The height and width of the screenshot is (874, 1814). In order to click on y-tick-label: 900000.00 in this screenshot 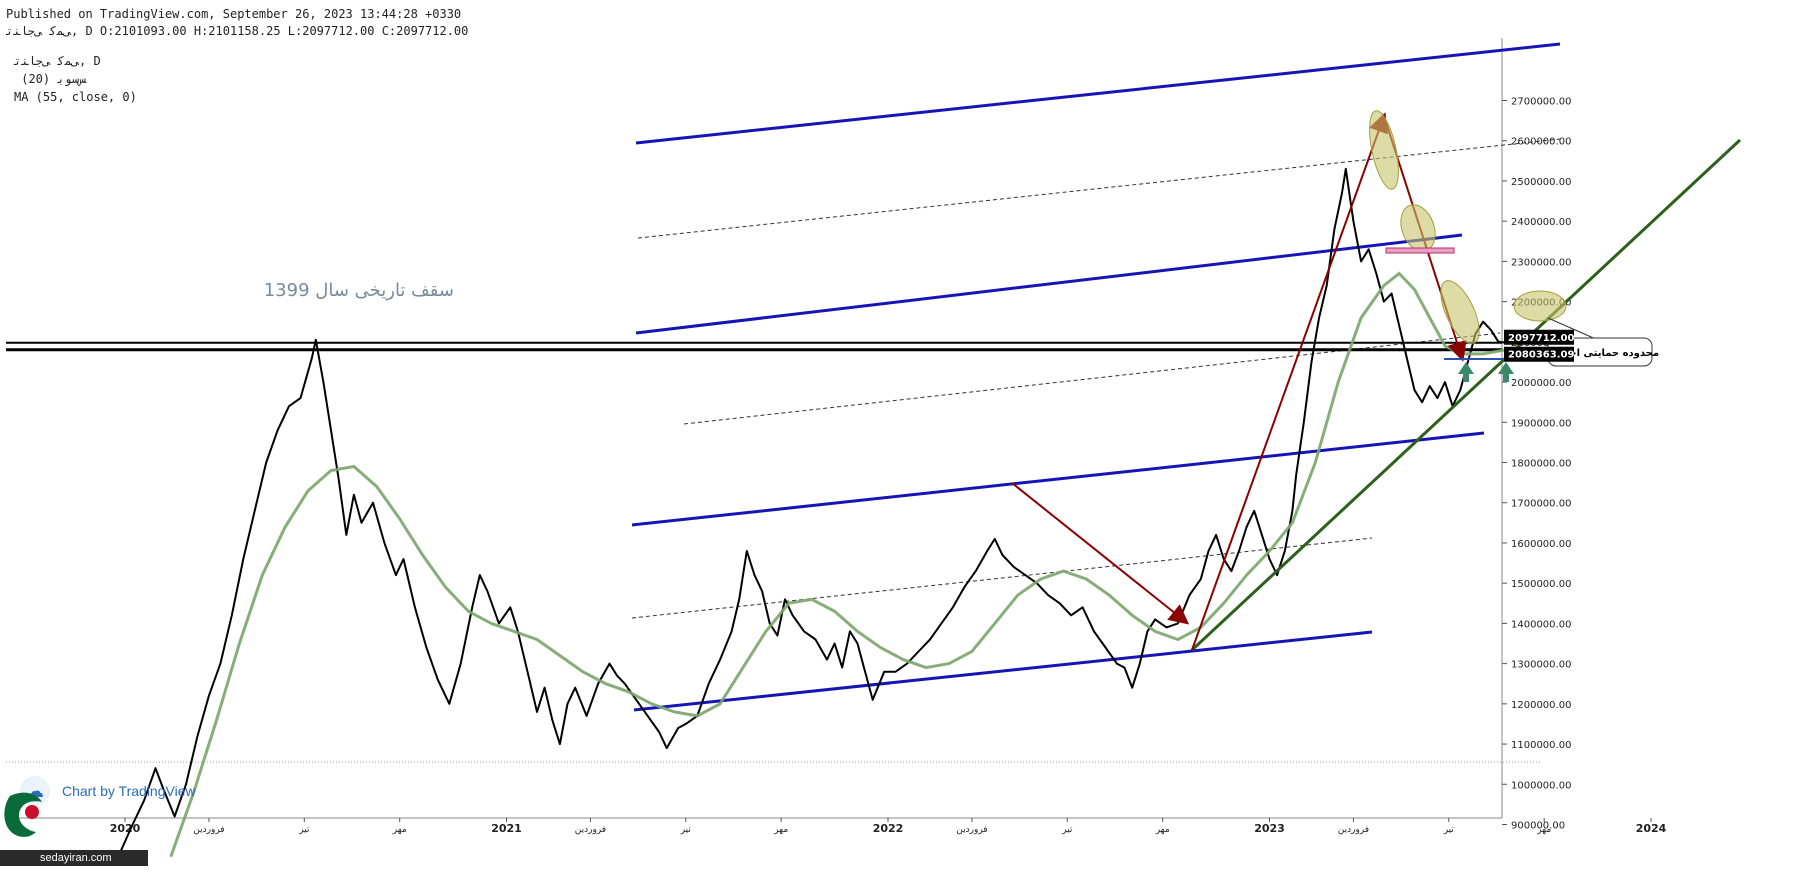, I will do `click(1538, 826)`.